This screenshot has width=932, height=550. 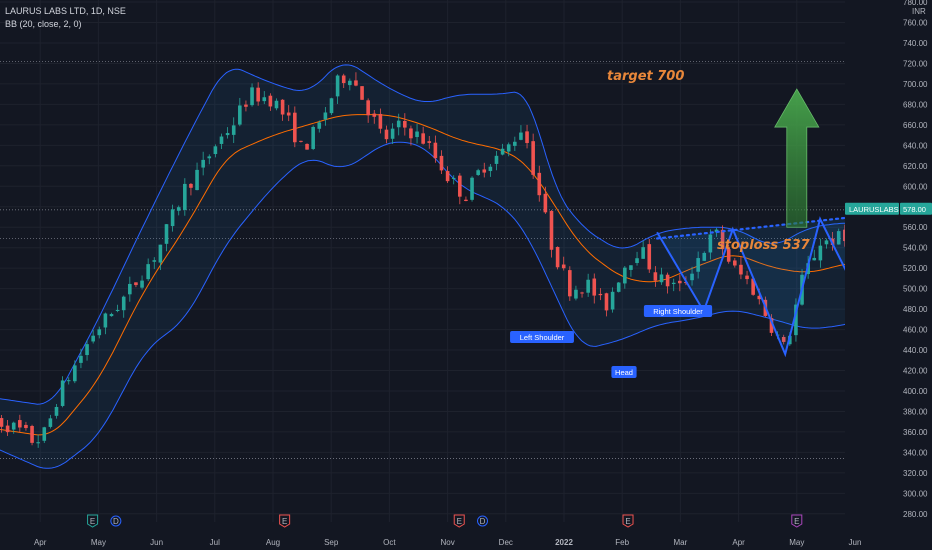 What do you see at coordinates (215, 542) in the screenshot?
I see `time-tick-label: Jul` at bounding box center [215, 542].